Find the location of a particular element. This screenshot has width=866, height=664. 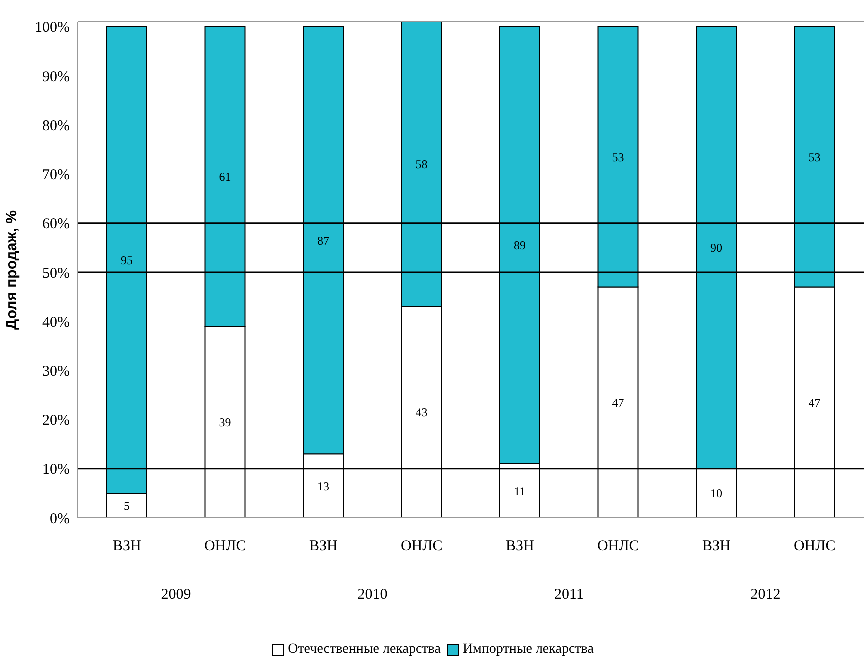

data-label: 58 is located at coordinates (422, 165).